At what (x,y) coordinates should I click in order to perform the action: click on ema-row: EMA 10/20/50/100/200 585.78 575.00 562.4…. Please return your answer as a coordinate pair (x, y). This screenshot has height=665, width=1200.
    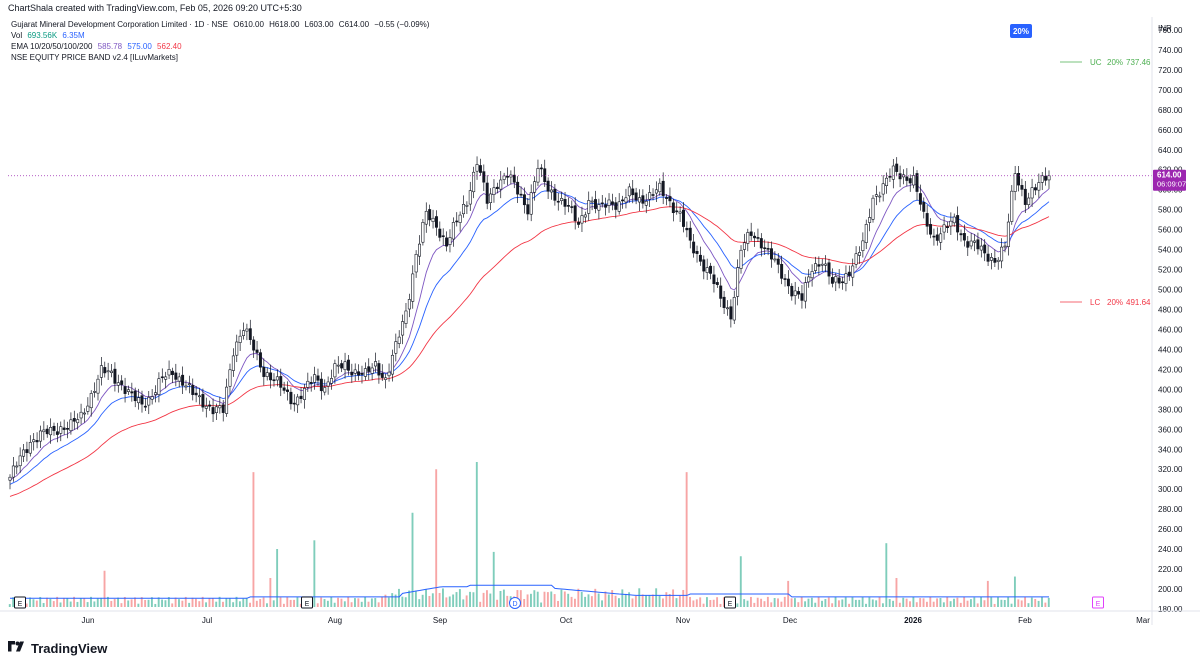
    Looking at the image, I should click on (220, 46).